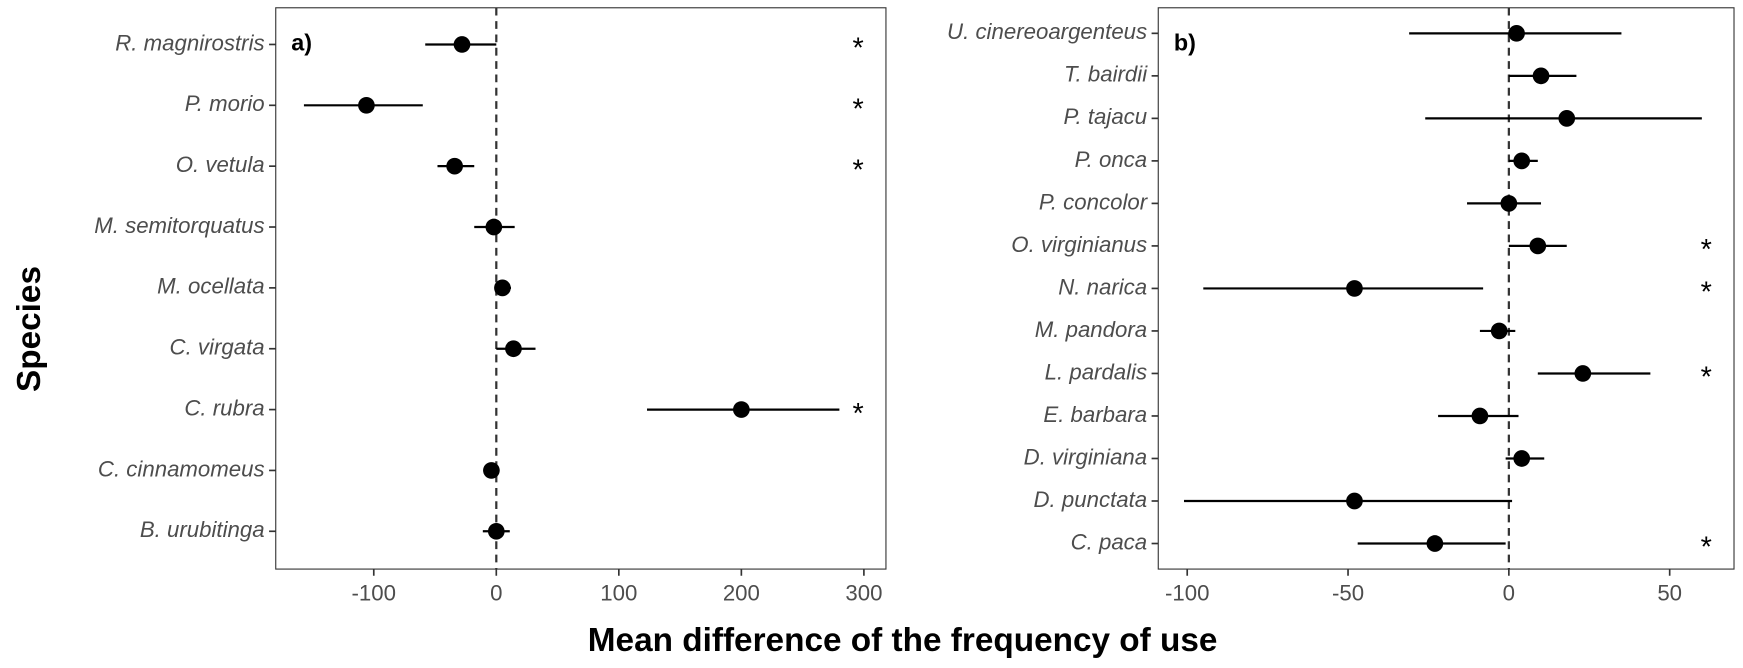  Describe the element at coordinates (1094, 201) in the screenshot. I see `y-tick-label: P. concolor` at that location.